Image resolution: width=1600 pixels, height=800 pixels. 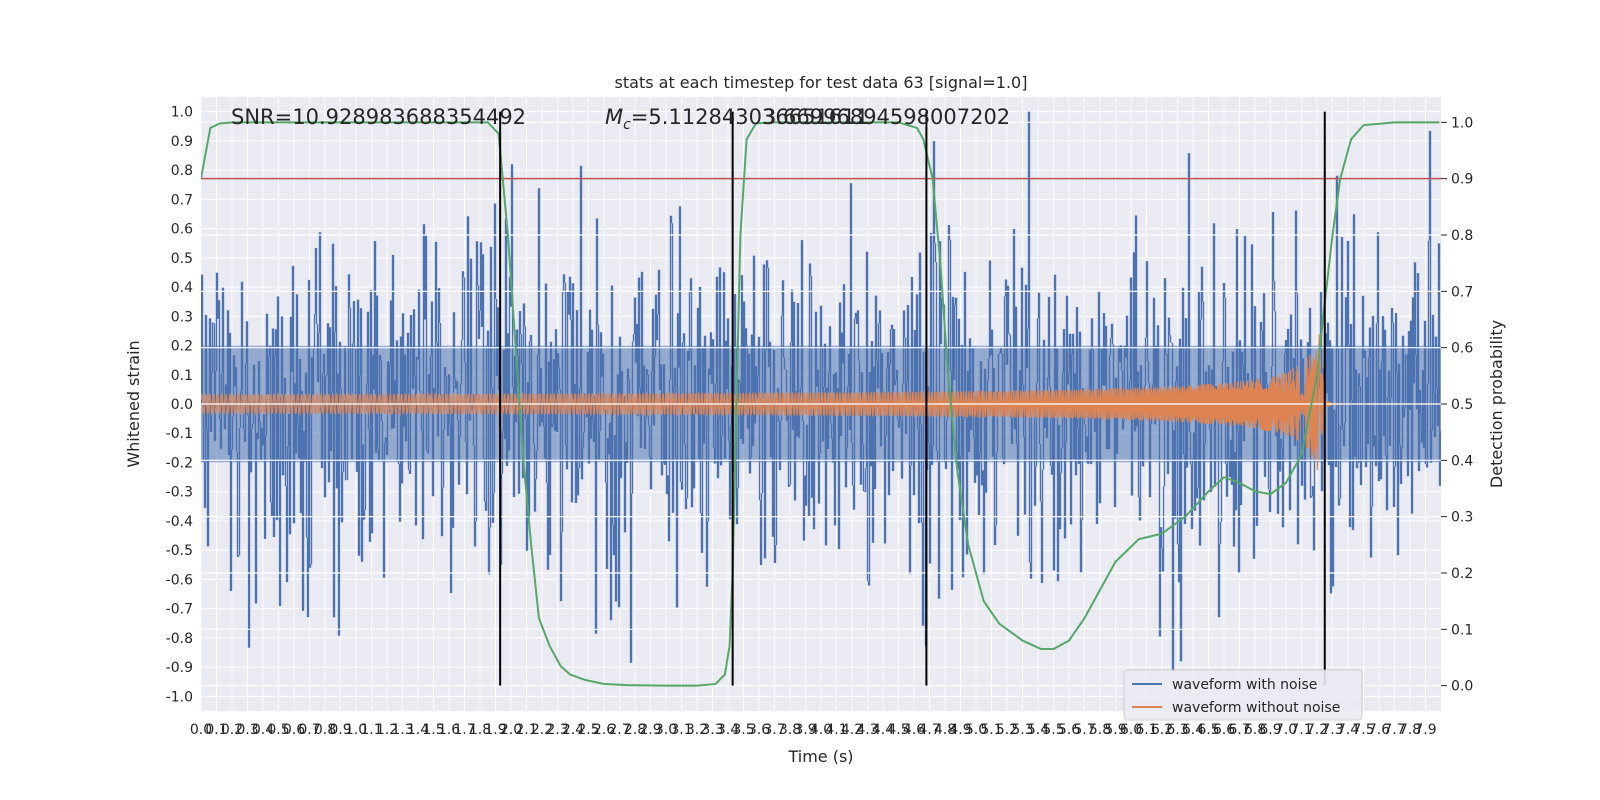 What do you see at coordinates (182, 113) in the screenshot?
I see `y-tick-label: 1.0` at bounding box center [182, 113].